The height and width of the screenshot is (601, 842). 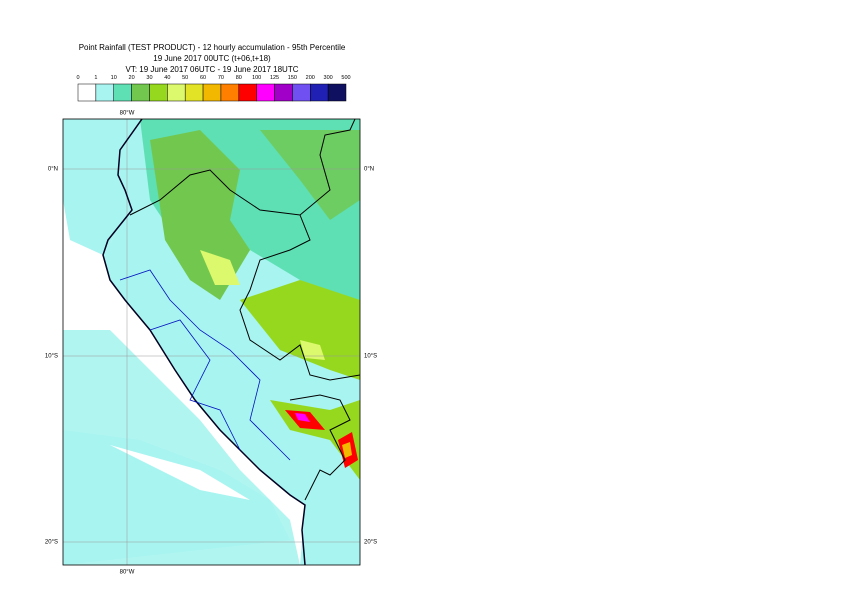 What do you see at coordinates (310, 78) in the screenshot?
I see `legend-label: 200` at bounding box center [310, 78].